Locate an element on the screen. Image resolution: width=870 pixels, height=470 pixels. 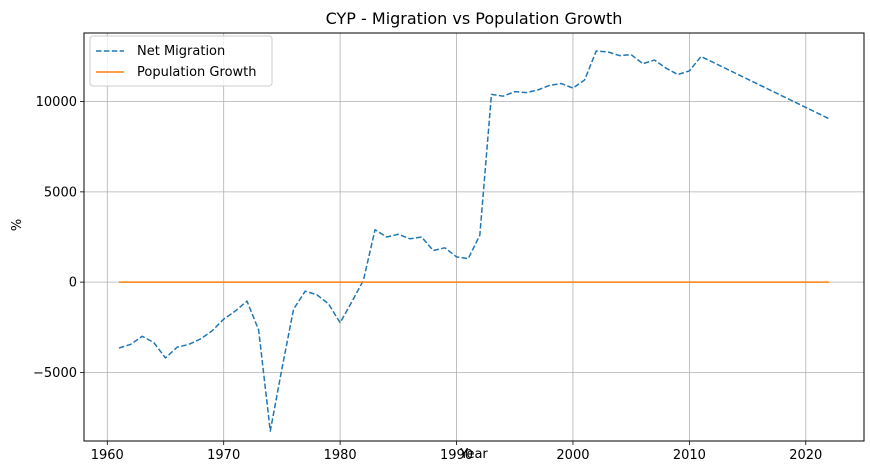
legend-box is located at coordinates (181, 61).